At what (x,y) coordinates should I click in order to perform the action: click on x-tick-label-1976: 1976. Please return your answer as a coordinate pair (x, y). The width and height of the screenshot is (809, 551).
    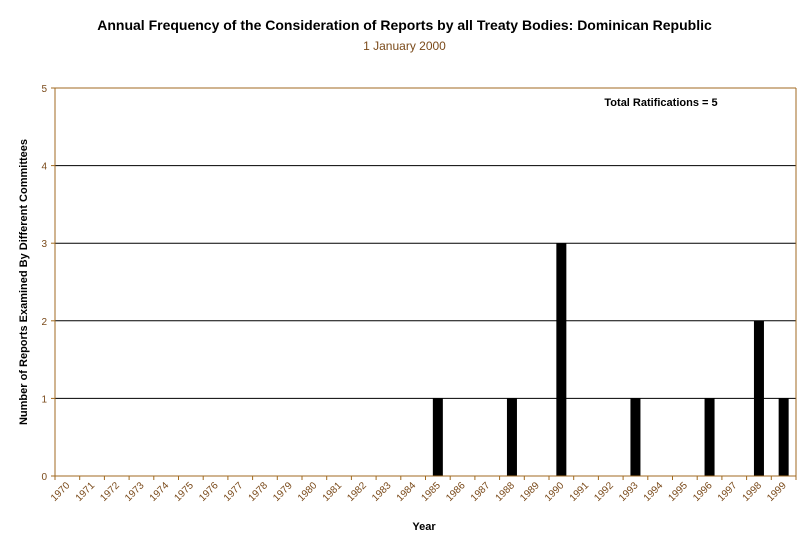
    Looking at the image, I should click on (209, 492).